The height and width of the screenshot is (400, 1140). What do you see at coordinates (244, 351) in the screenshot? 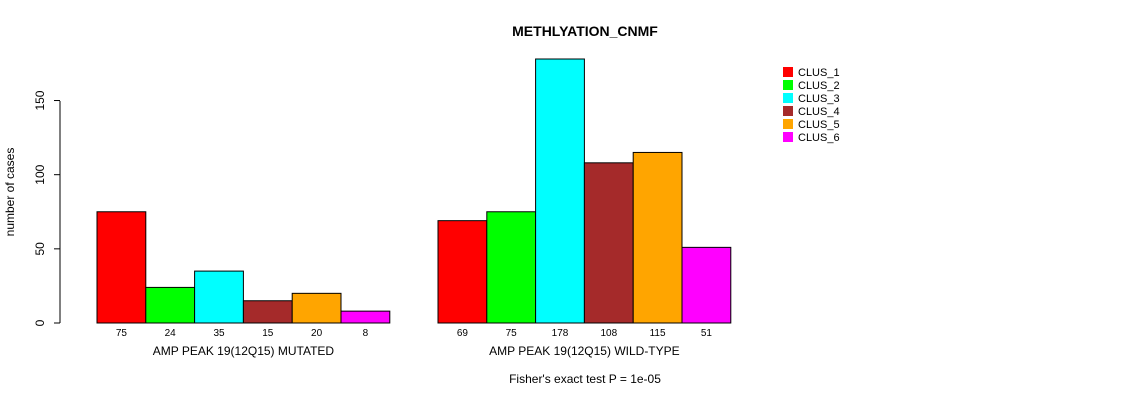
I see `group-label-mutated: AMP PEAK 19(12Q15) MUTATED` at bounding box center [244, 351].